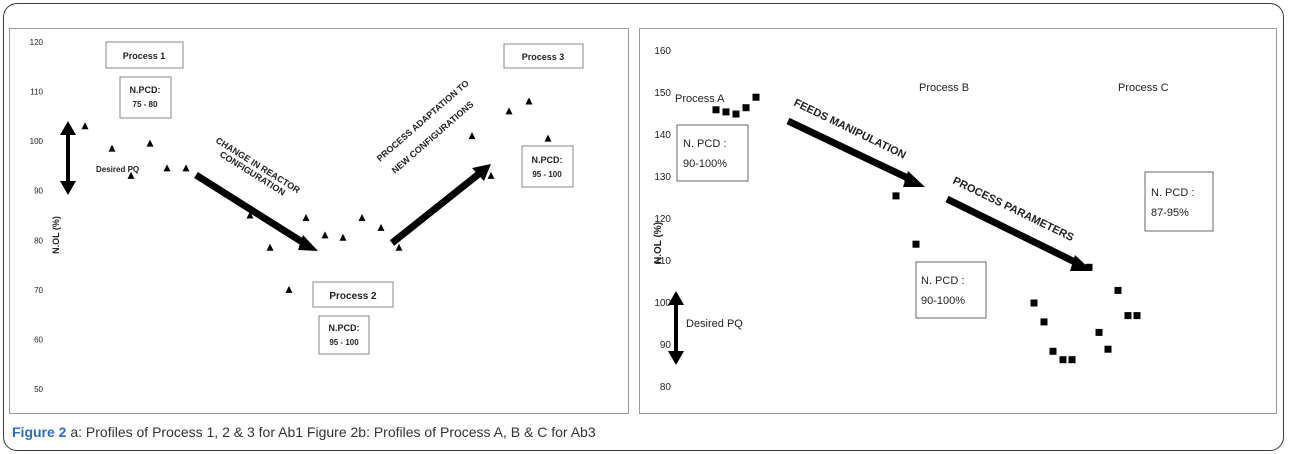 The image size is (1289, 454). Describe the element at coordinates (145, 90) in the screenshot. I see `chart-a-pcd-box-1-line1: N.PCD:` at that location.